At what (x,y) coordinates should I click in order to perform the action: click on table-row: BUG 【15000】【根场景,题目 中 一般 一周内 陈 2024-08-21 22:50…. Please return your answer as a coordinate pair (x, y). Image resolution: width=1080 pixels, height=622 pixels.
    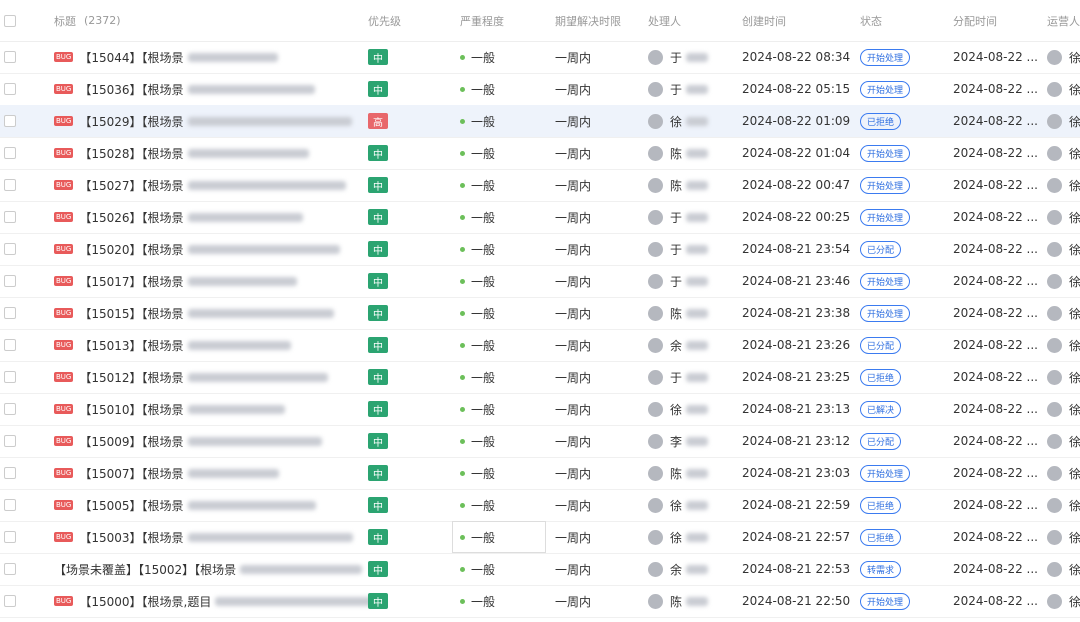
    Looking at the image, I should click on (540, 601).